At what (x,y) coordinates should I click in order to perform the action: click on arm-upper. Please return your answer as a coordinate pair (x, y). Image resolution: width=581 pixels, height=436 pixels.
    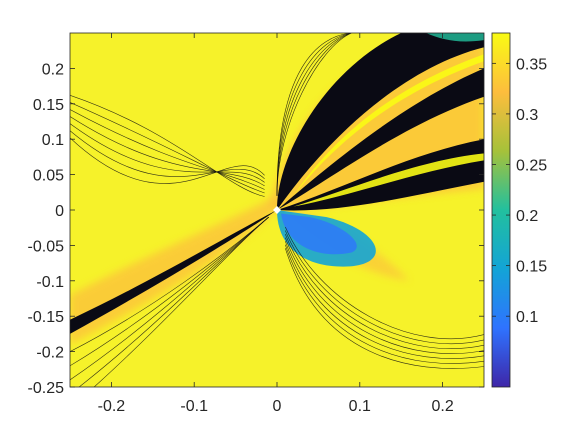
    Looking at the image, I should click on (380, 121).